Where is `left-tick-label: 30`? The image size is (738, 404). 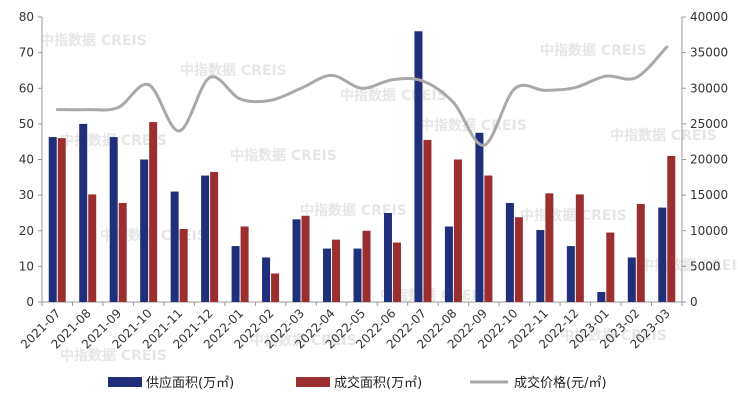
left-tick-label: 30 is located at coordinates (26, 195).